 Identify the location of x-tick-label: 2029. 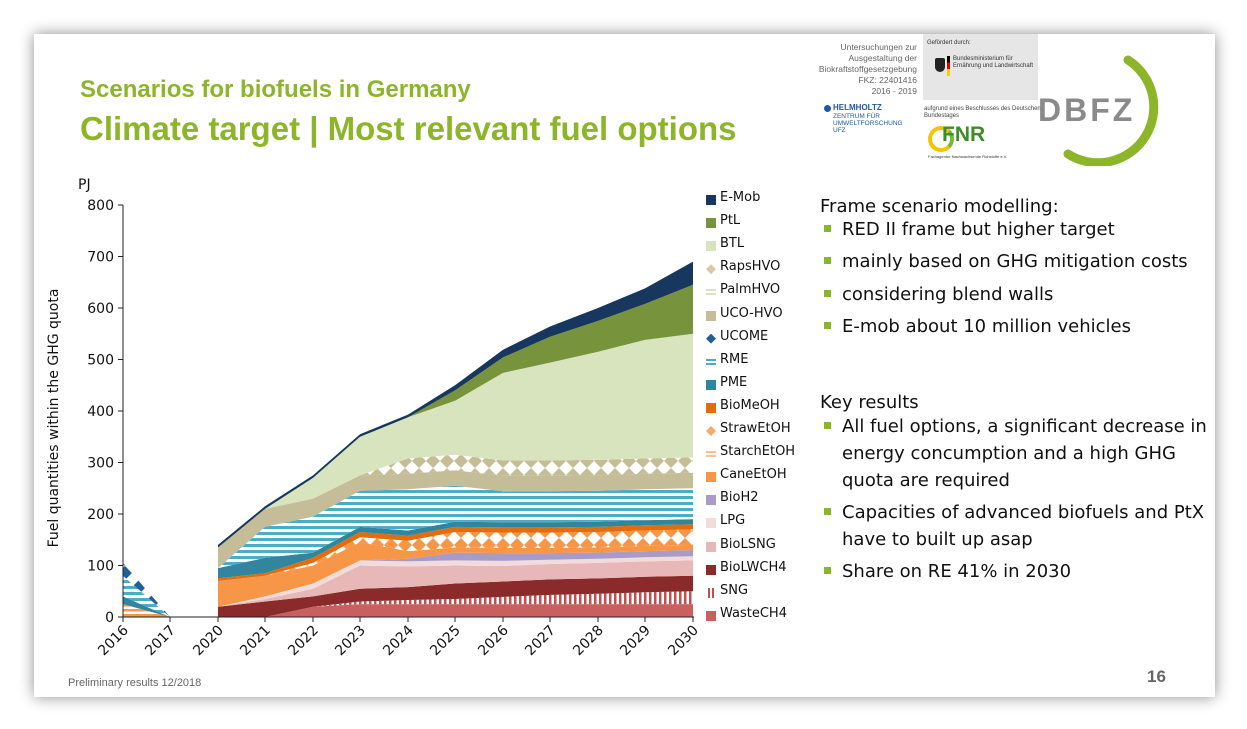
(635, 641).